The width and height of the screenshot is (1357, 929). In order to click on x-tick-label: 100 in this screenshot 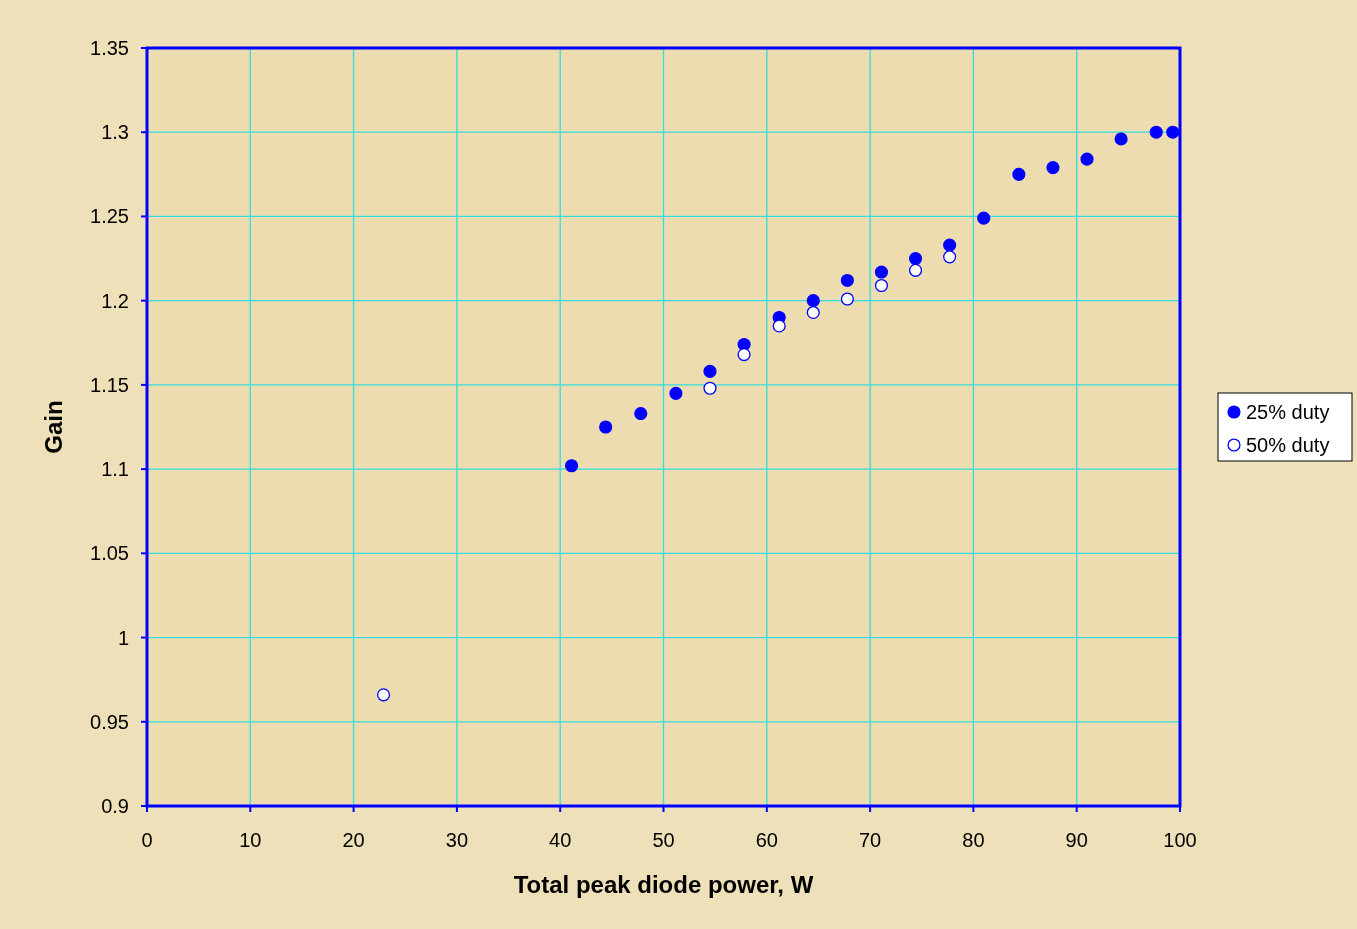, I will do `click(1180, 840)`.